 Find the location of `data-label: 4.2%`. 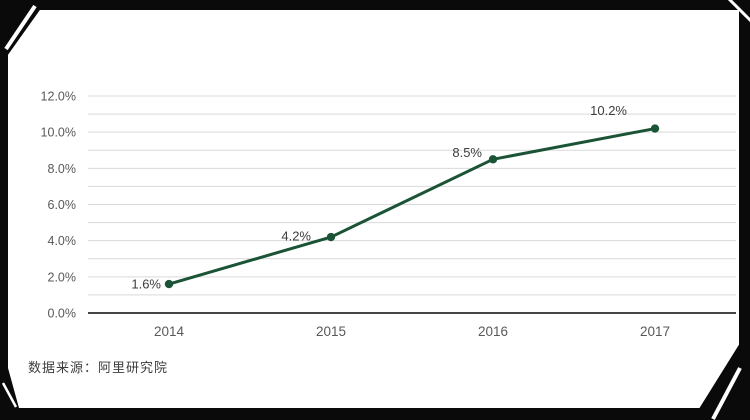

data-label: 4.2% is located at coordinates (296, 236).